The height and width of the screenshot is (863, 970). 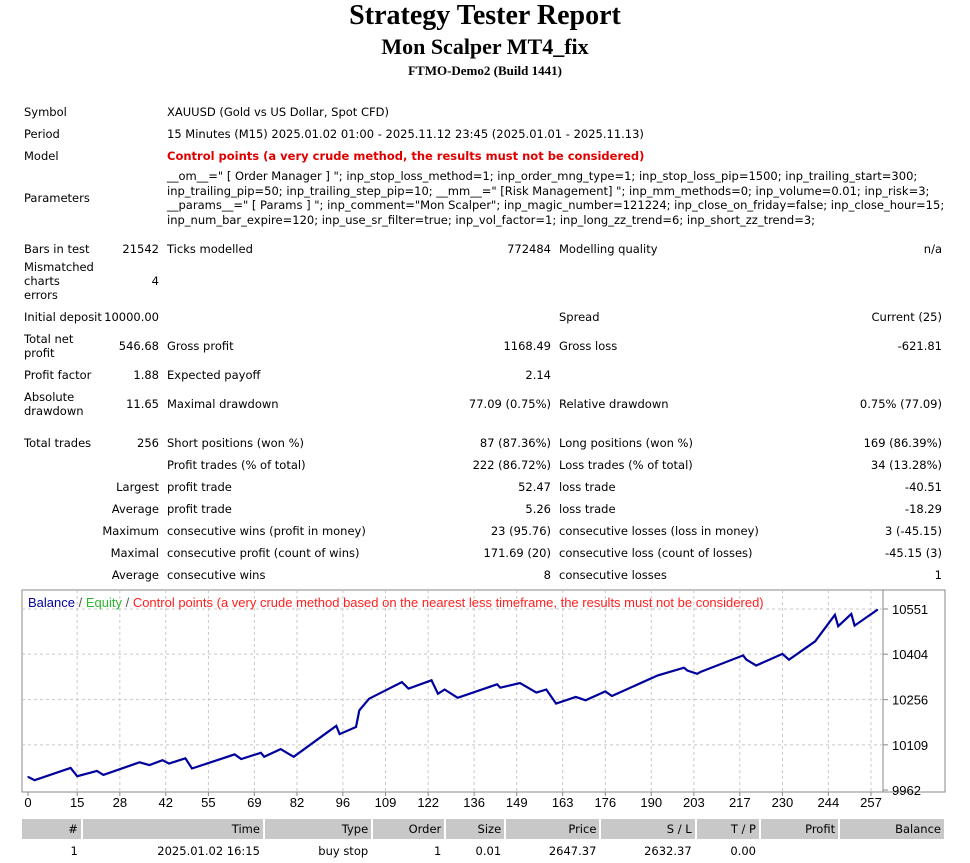 What do you see at coordinates (547, 575) in the screenshot?
I see `value: 8` at bounding box center [547, 575].